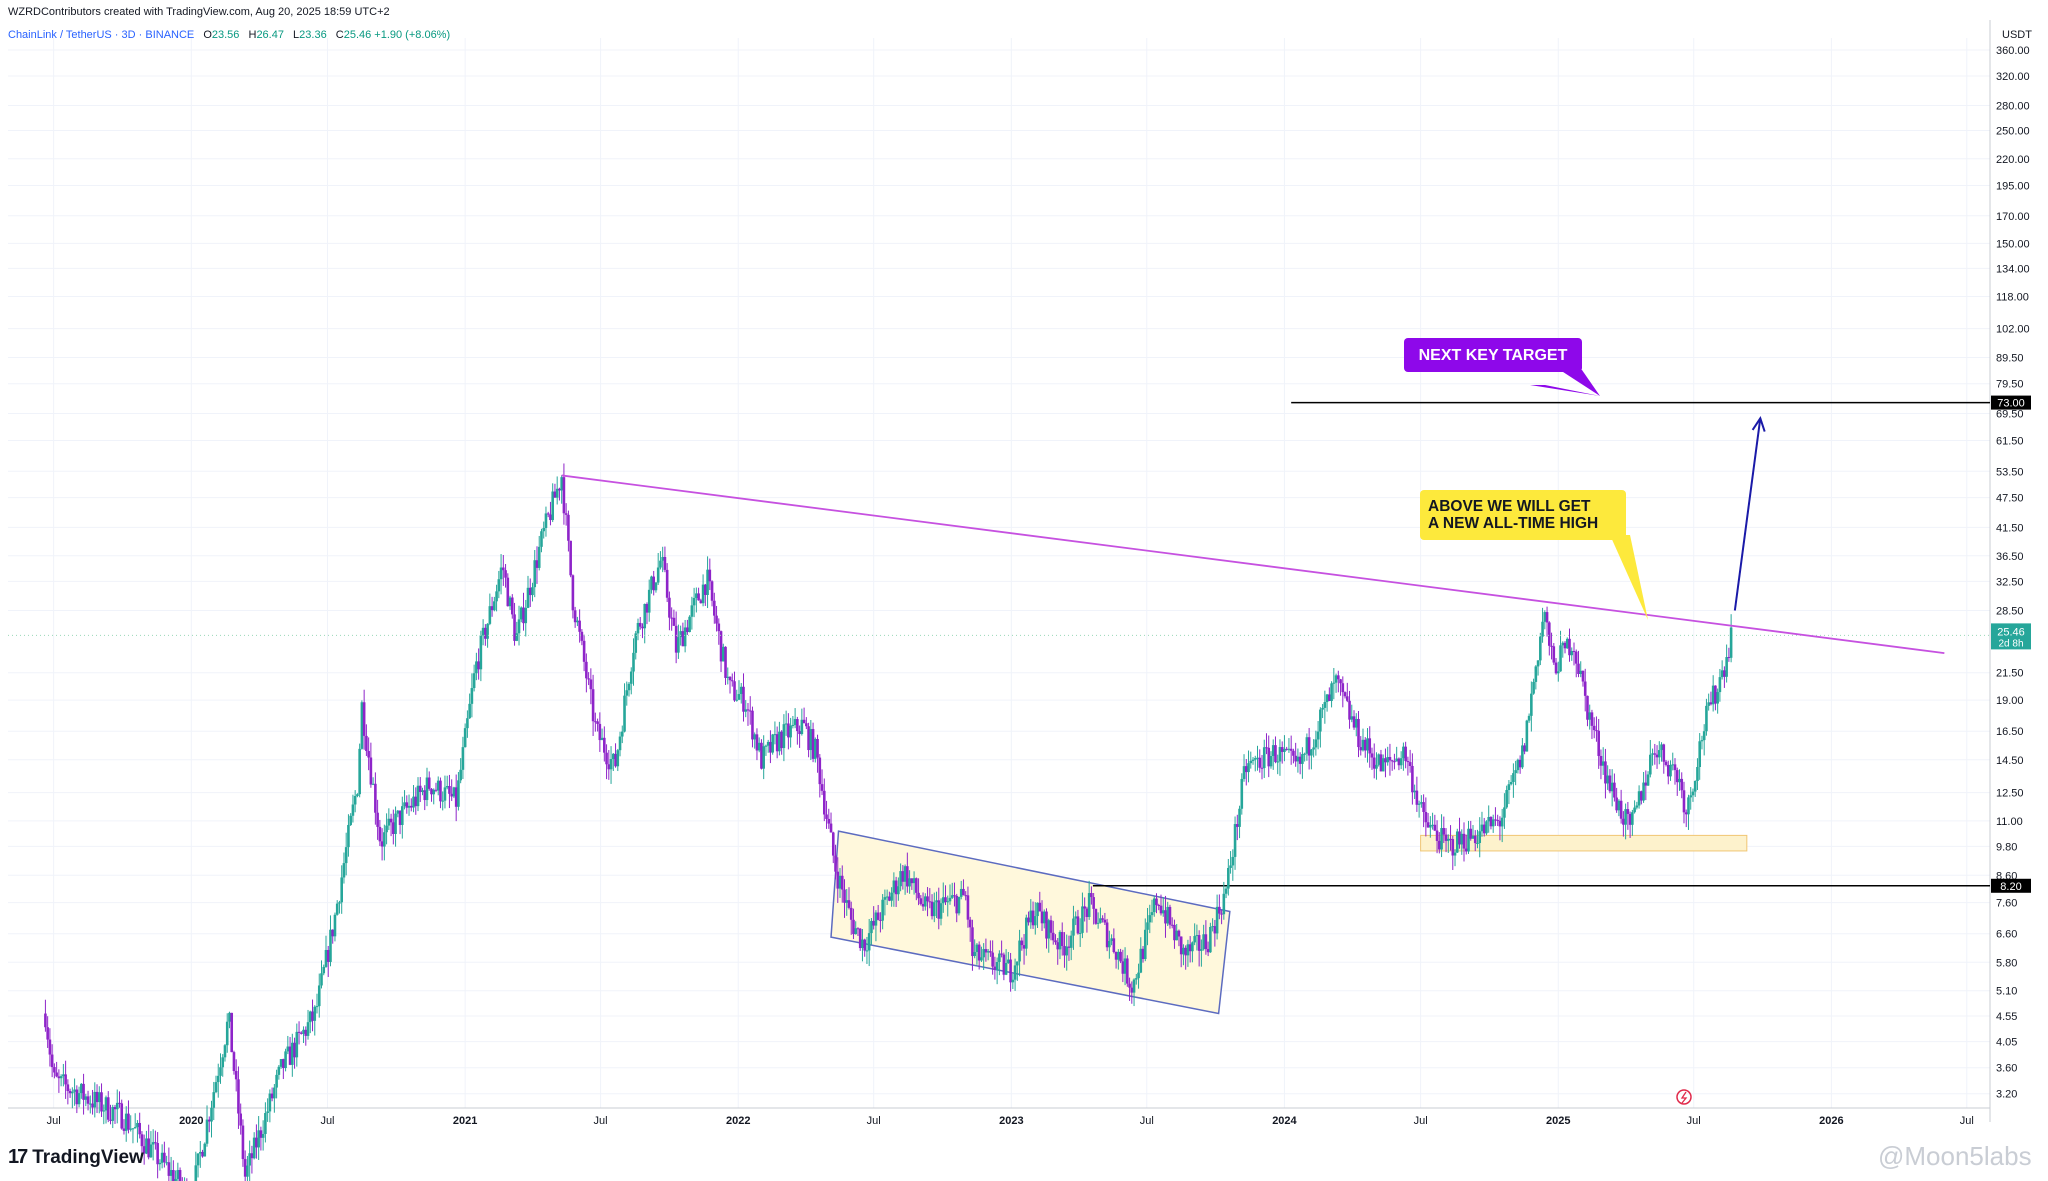 Image resolution: width=2048 pixels, height=1181 pixels. What do you see at coordinates (2013, 51) in the screenshot?
I see `y-tick-label: 360.00` at bounding box center [2013, 51].